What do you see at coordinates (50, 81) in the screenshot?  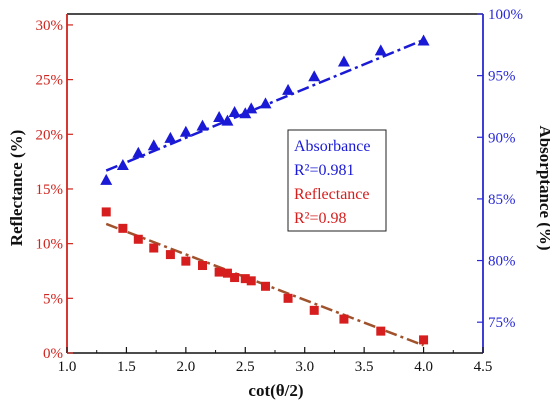 I see `y-left-tick-label: 25%` at bounding box center [50, 81].